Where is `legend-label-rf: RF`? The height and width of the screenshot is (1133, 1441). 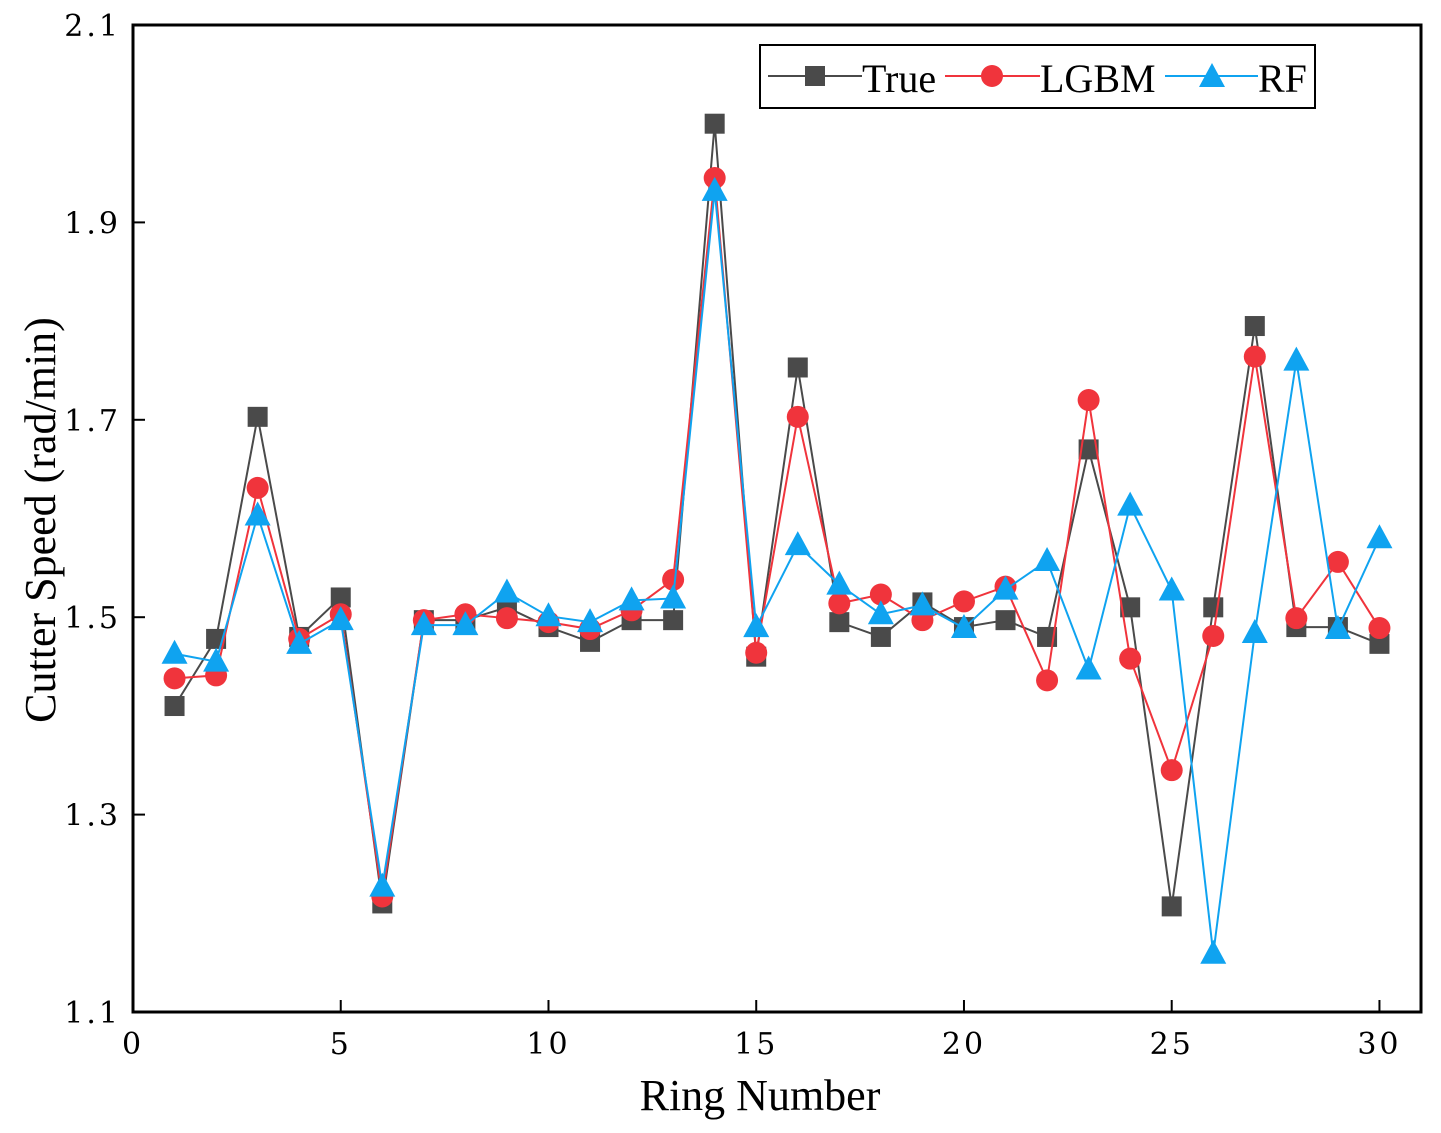
legend-label-rf: RF is located at coordinates (1282, 78).